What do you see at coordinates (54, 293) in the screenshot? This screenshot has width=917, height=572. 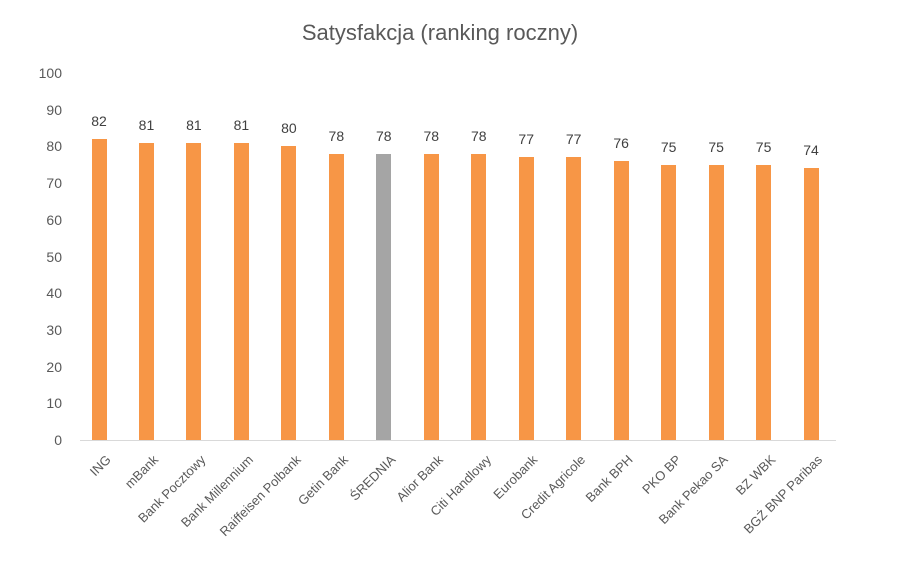 I see `y-tick-label: 40` at bounding box center [54, 293].